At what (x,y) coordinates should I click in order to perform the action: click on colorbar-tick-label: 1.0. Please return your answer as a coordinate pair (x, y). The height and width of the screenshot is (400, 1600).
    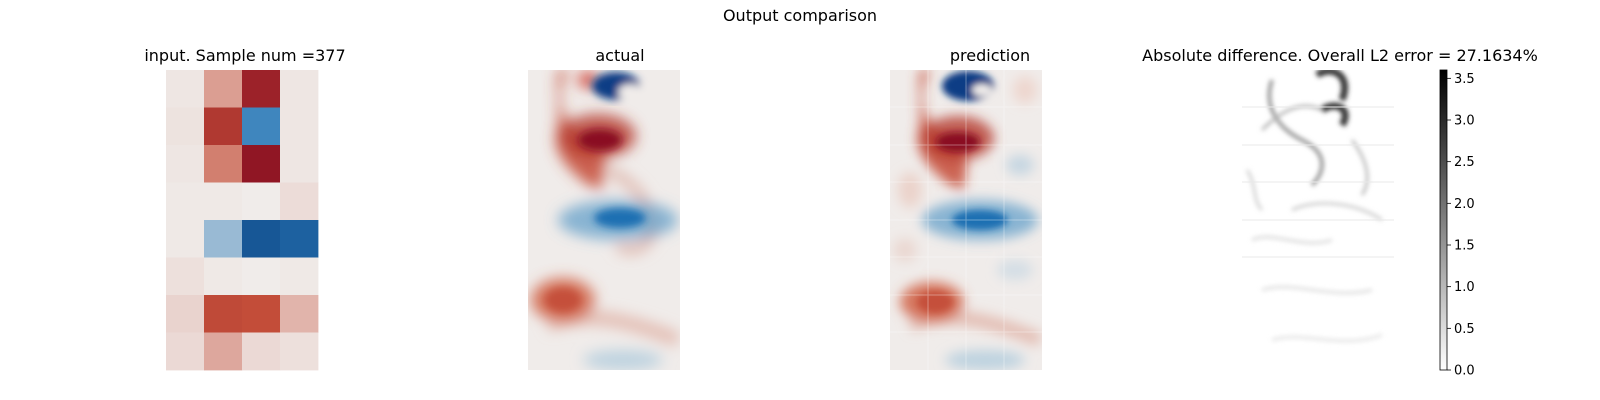
    Looking at the image, I should click on (1464, 287).